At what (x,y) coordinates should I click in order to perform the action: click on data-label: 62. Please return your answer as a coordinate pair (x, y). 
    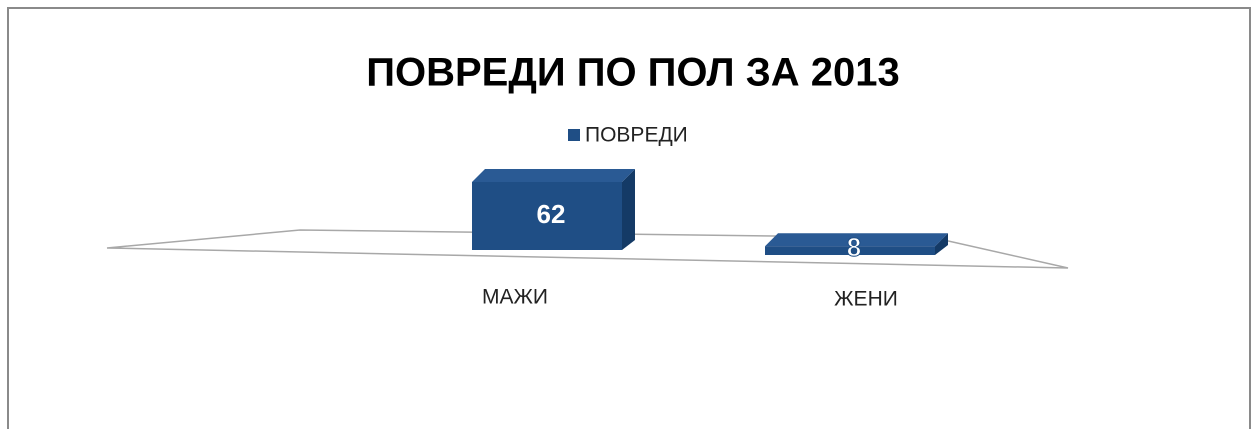
    Looking at the image, I should click on (551, 214).